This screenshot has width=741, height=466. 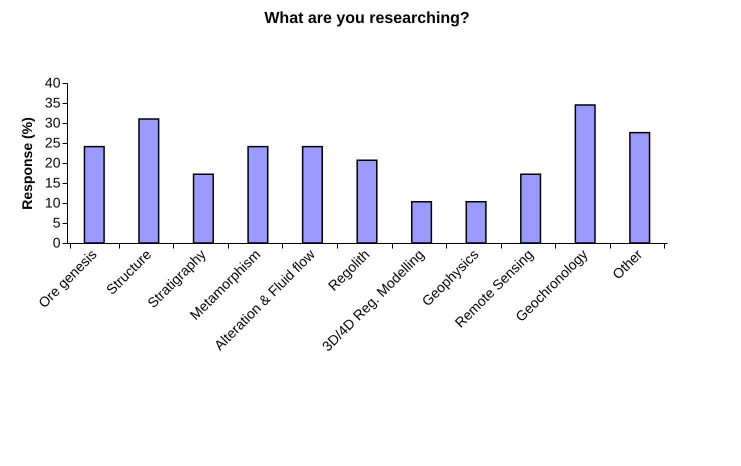 I want to click on y-tick-label: 40, so click(x=52, y=82).